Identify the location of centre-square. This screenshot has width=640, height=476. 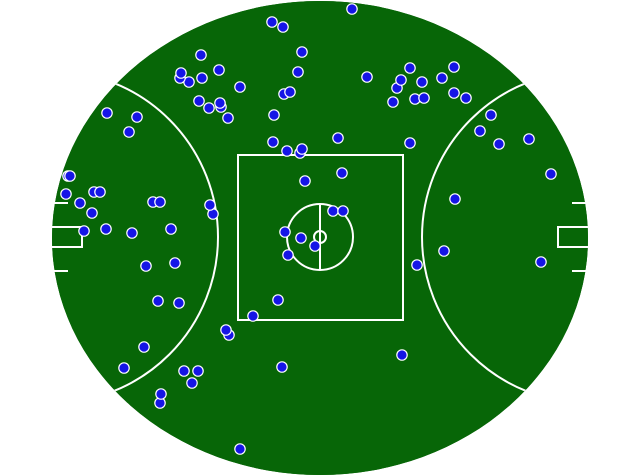
(320, 237).